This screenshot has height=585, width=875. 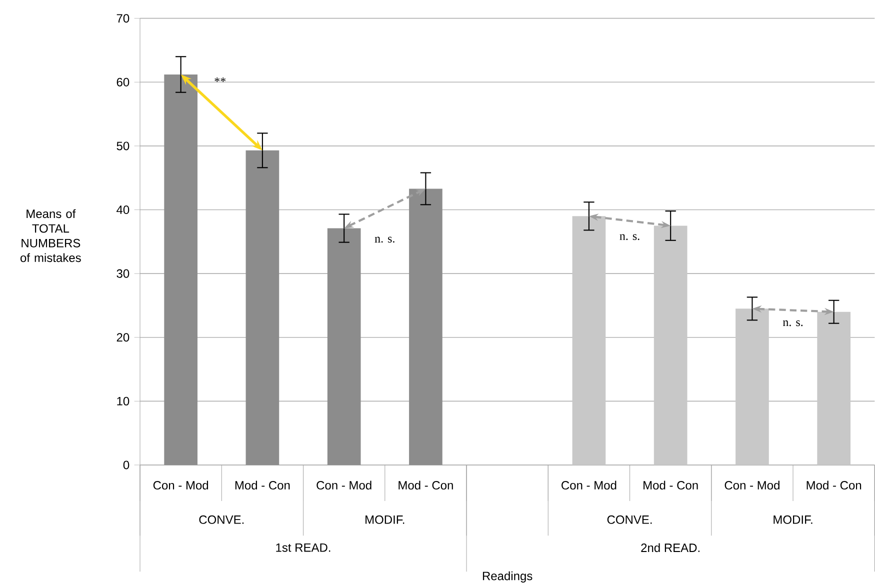 I want to click on y-axis-title: Means of TOTAL NUMBERS of mistakes, so click(x=50, y=235).